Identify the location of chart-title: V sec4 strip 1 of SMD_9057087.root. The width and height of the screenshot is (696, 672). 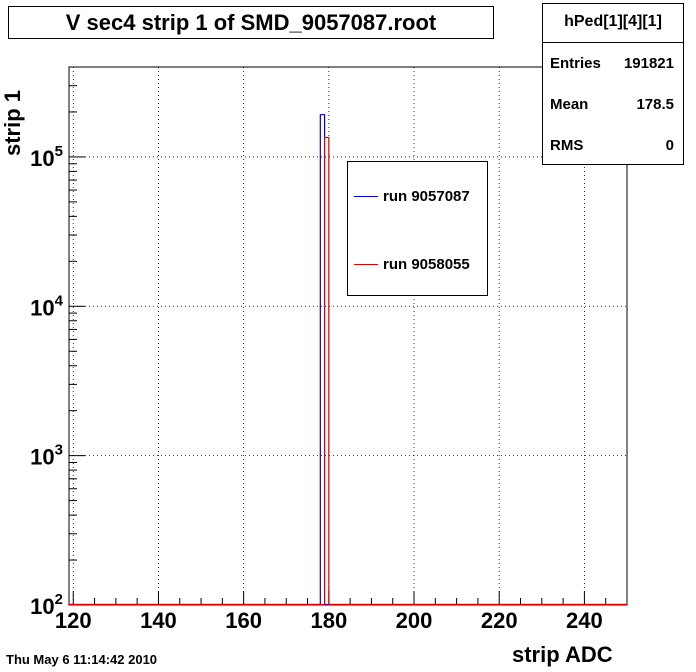
(251, 22).